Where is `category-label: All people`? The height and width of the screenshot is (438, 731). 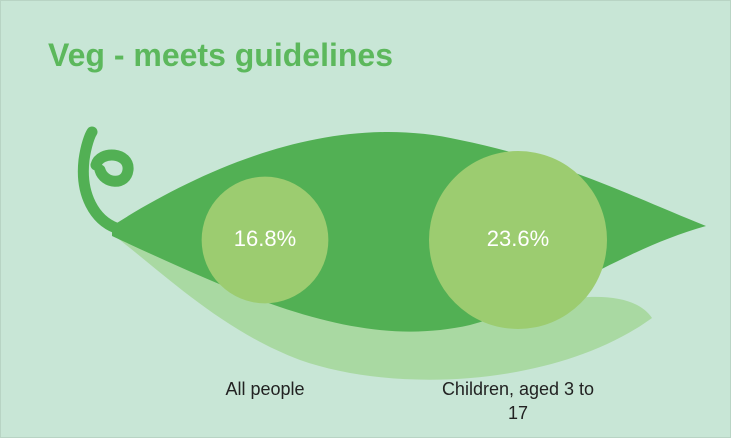 category-label: All people is located at coordinates (265, 389).